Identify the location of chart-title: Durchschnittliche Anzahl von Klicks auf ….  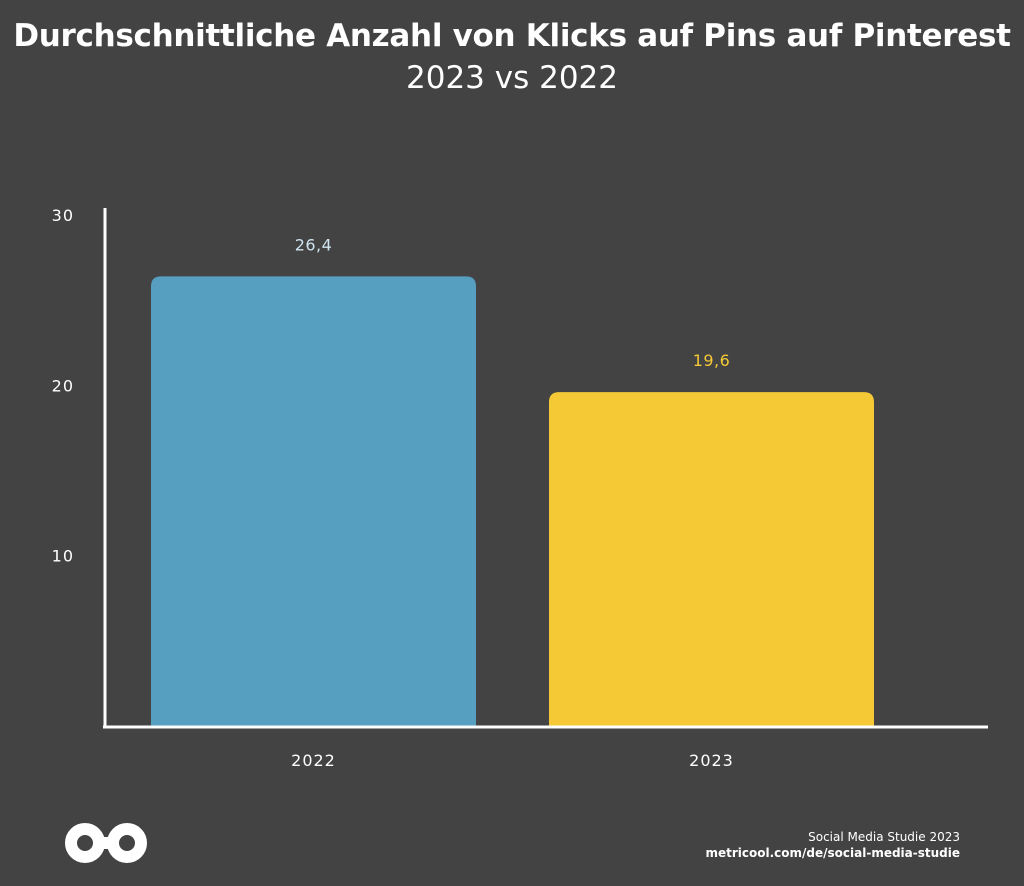
(512, 36).